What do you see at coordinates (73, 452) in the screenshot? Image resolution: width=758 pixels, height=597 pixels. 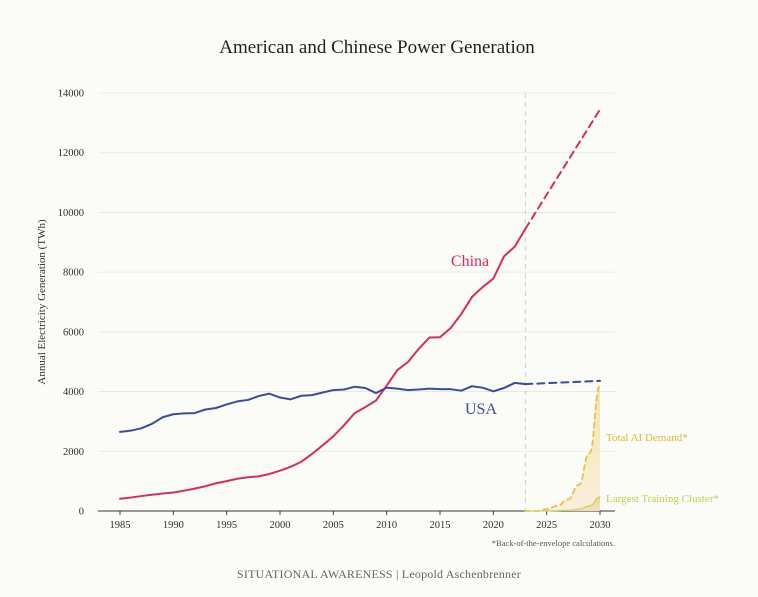 I see `y-tick-label: 2000` at bounding box center [73, 452].